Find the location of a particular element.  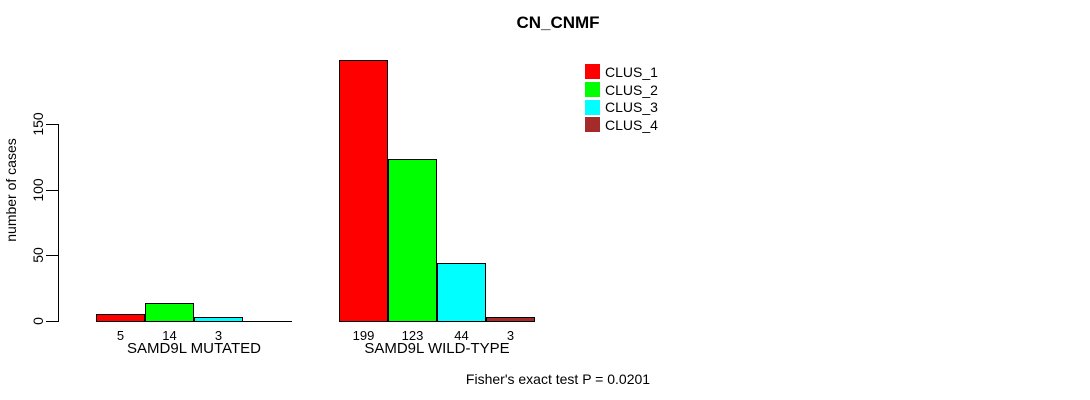

legend: CLUS_1 CLUS_2 CLUS_3 CLUS_4 is located at coordinates (621, 98).